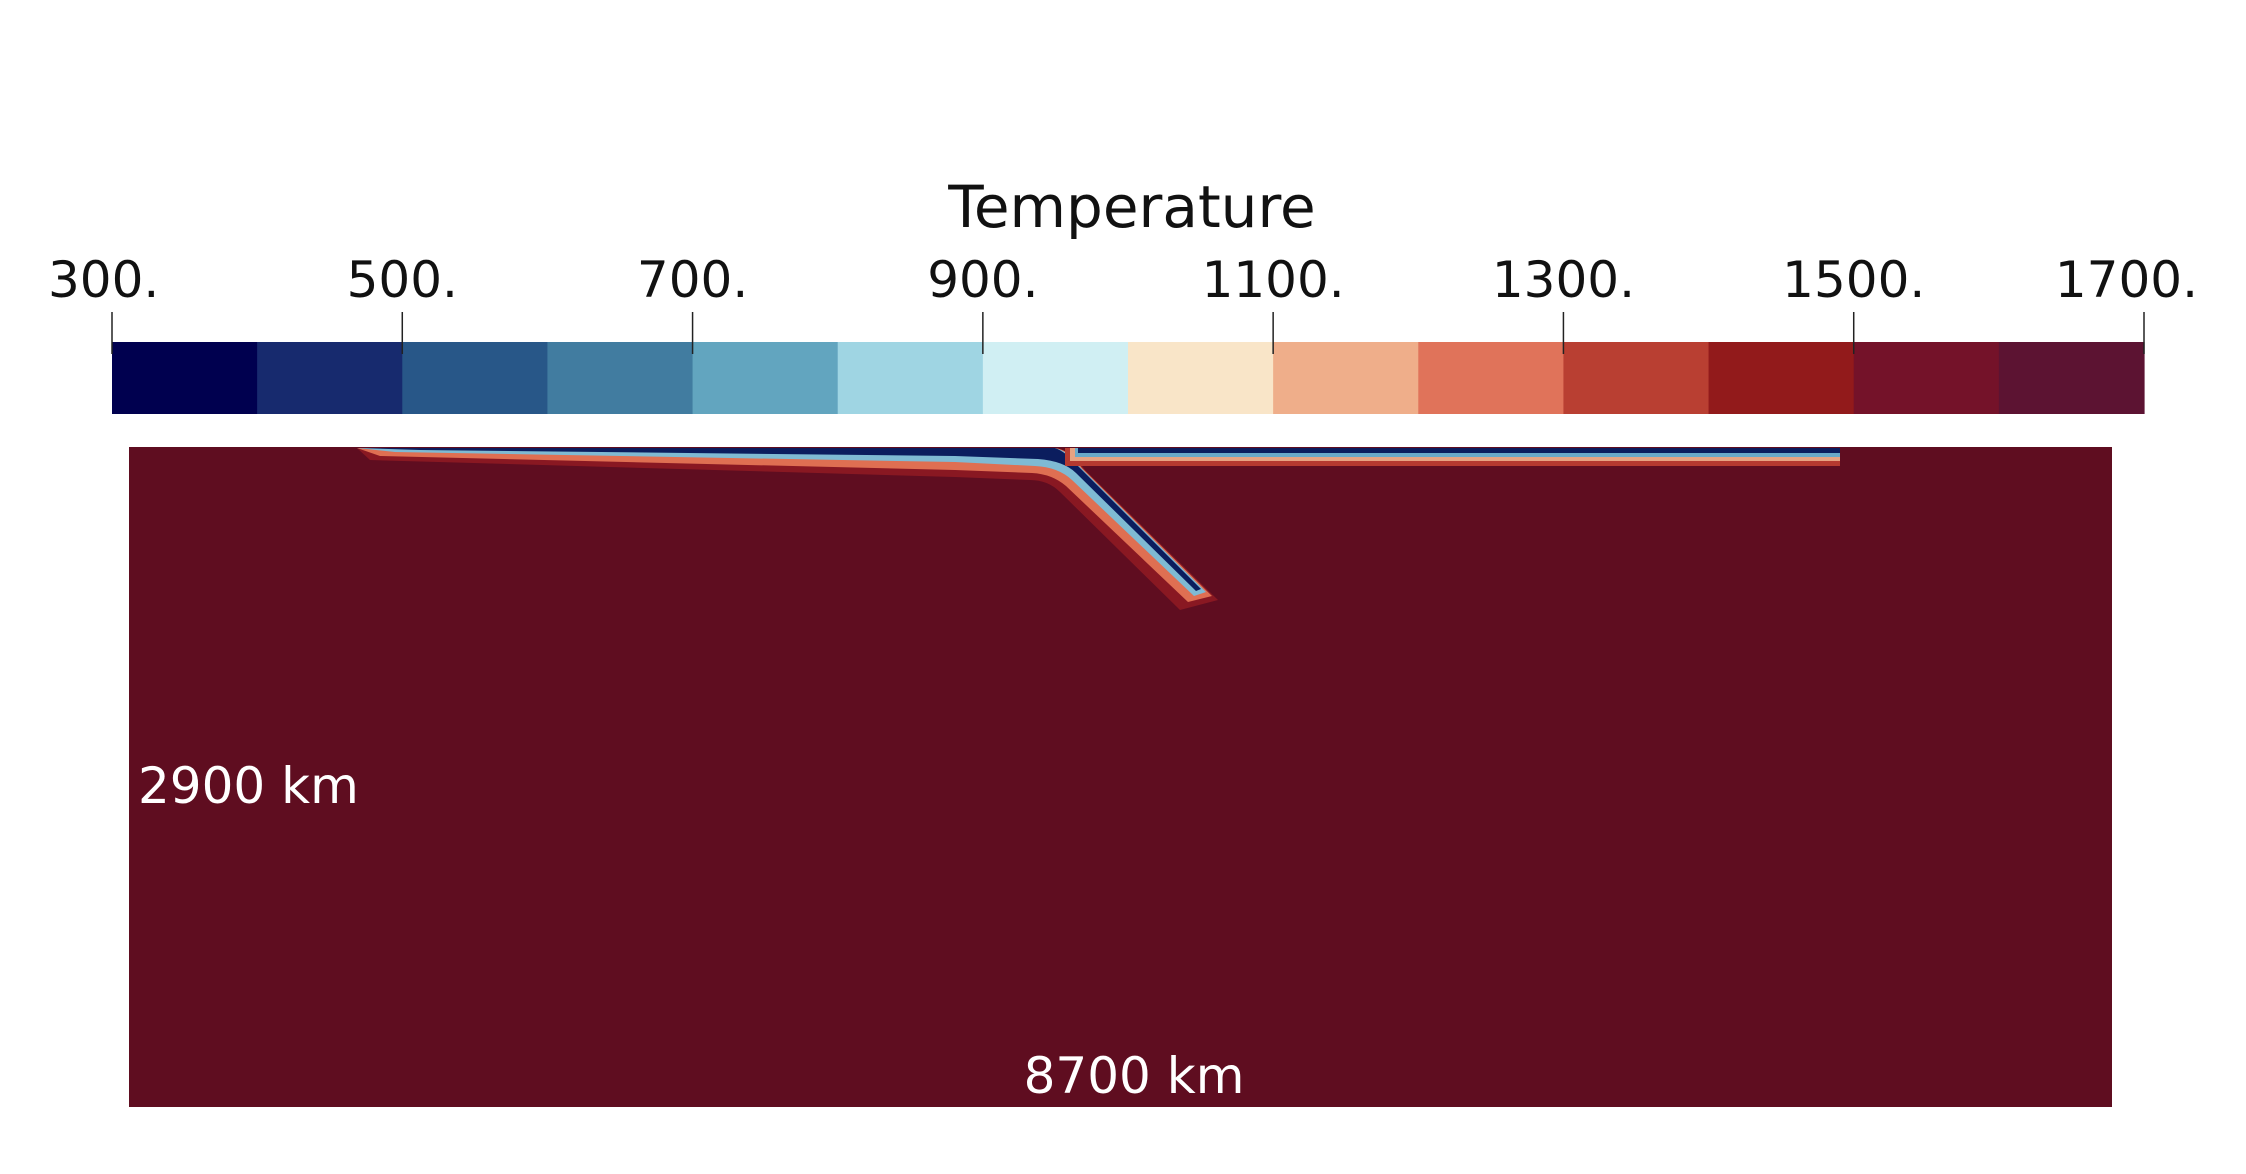 The width and height of the screenshot is (2246, 1174). What do you see at coordinates (982, 280) in the screenshot?
I see `colorbar-tick-label: 900.` at bounding box center [982, 280].